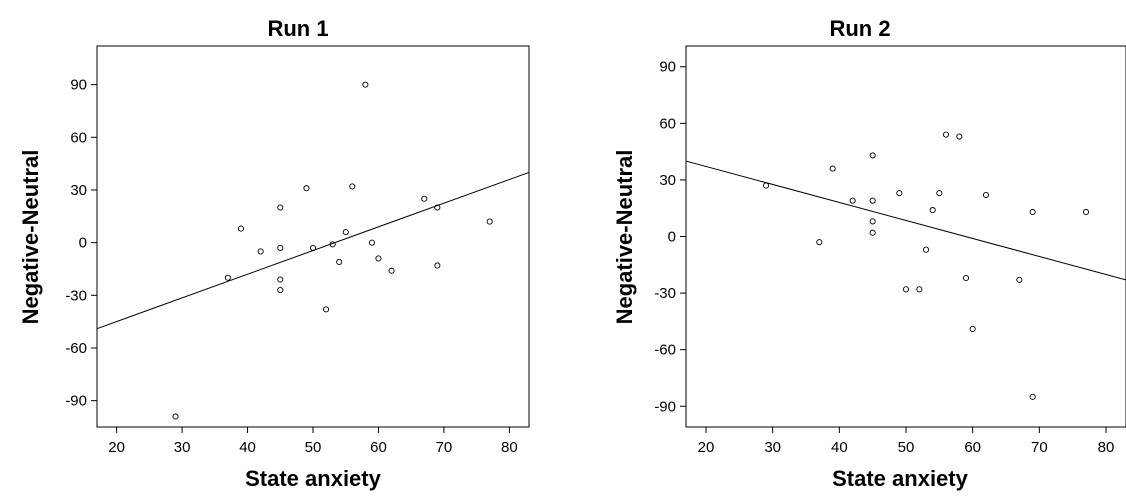 The width and height of the screenshot is (1126, 496). What do you see at coordinates (859, 28) in the screenshot?
I see `chart-title: Run 2` at bounding box center [859, 28].